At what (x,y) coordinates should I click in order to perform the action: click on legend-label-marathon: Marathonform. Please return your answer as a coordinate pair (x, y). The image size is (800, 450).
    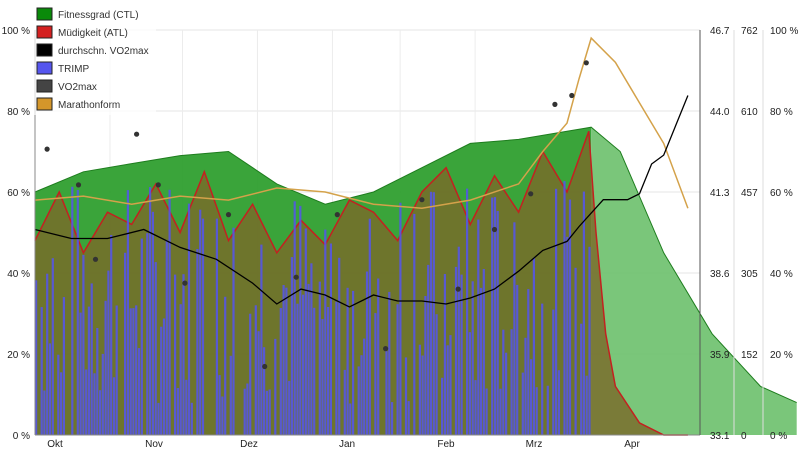
    Looking at the image, I should click on (89, 105).